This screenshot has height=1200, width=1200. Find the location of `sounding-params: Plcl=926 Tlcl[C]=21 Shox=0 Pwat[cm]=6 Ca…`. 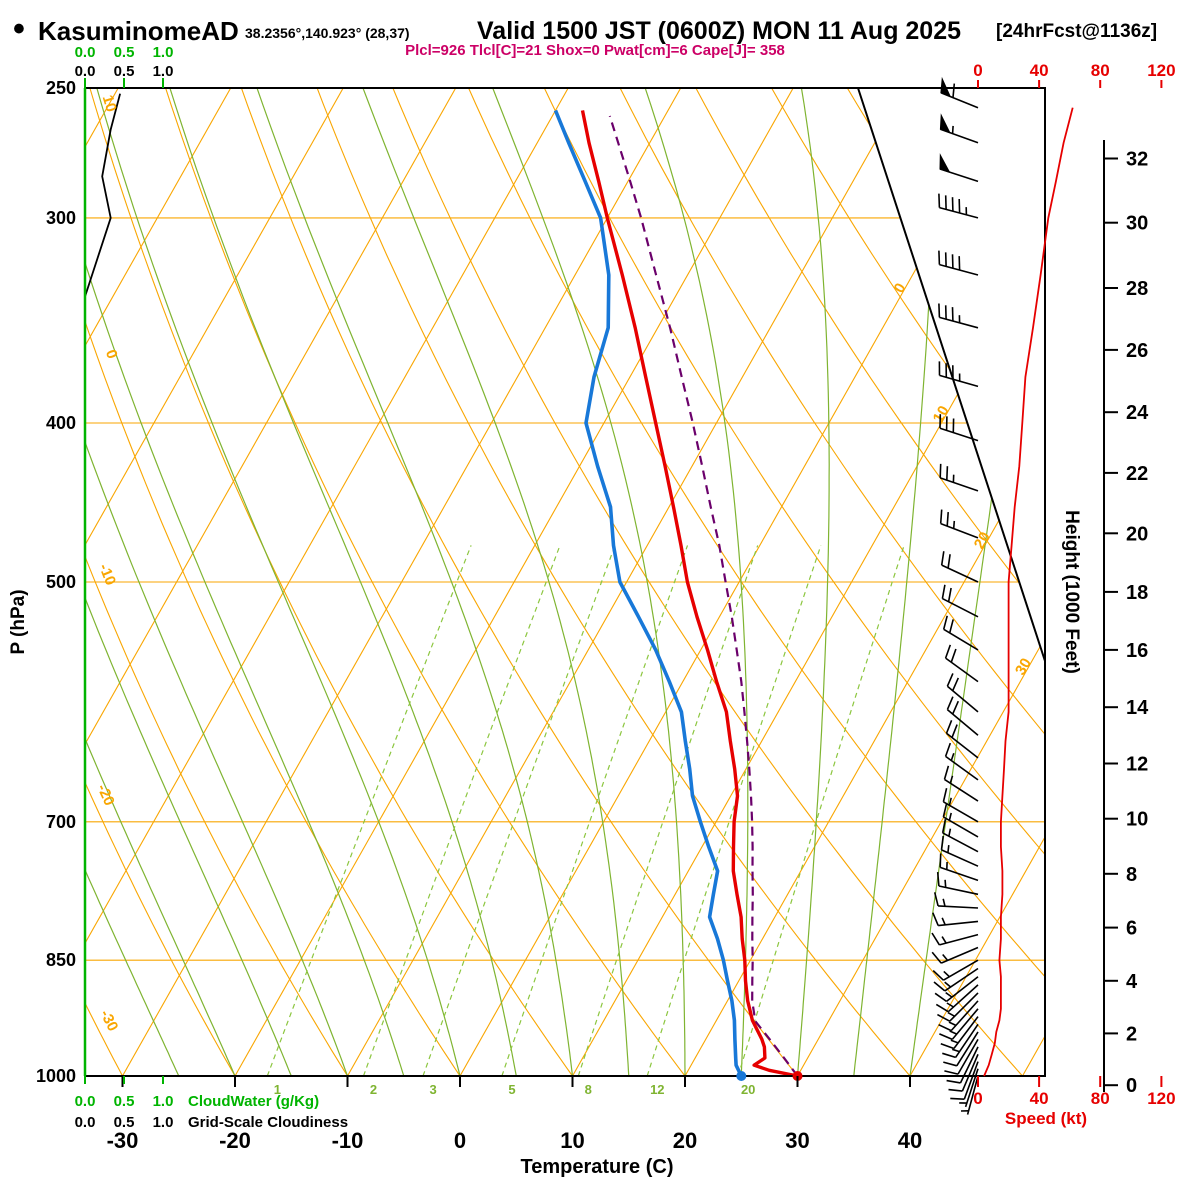

sounding-params: Plcl=926 Tlcl[C]=21 Shox=0 Pwat[cm]=6 Ca… is located at coordinates (595, 50).